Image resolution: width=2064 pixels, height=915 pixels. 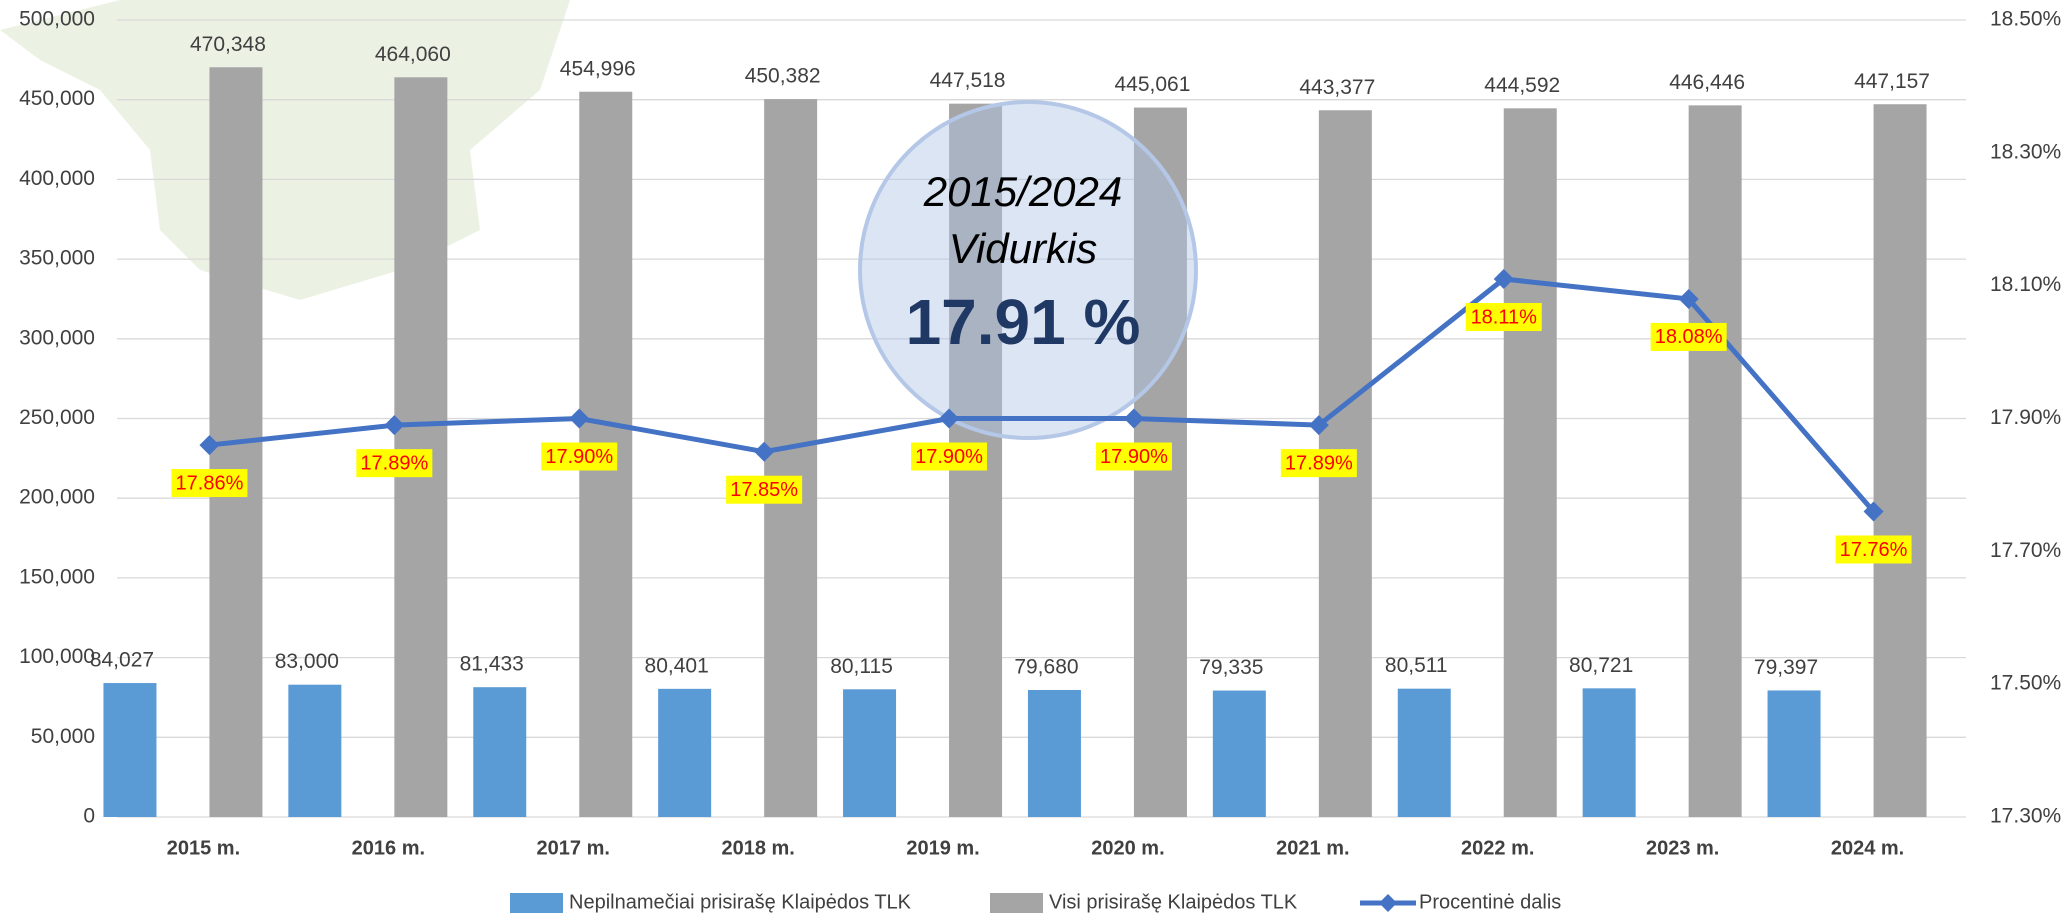 I want to click on y2-tick-label: 18.10%, so click(x=2025, y=284).